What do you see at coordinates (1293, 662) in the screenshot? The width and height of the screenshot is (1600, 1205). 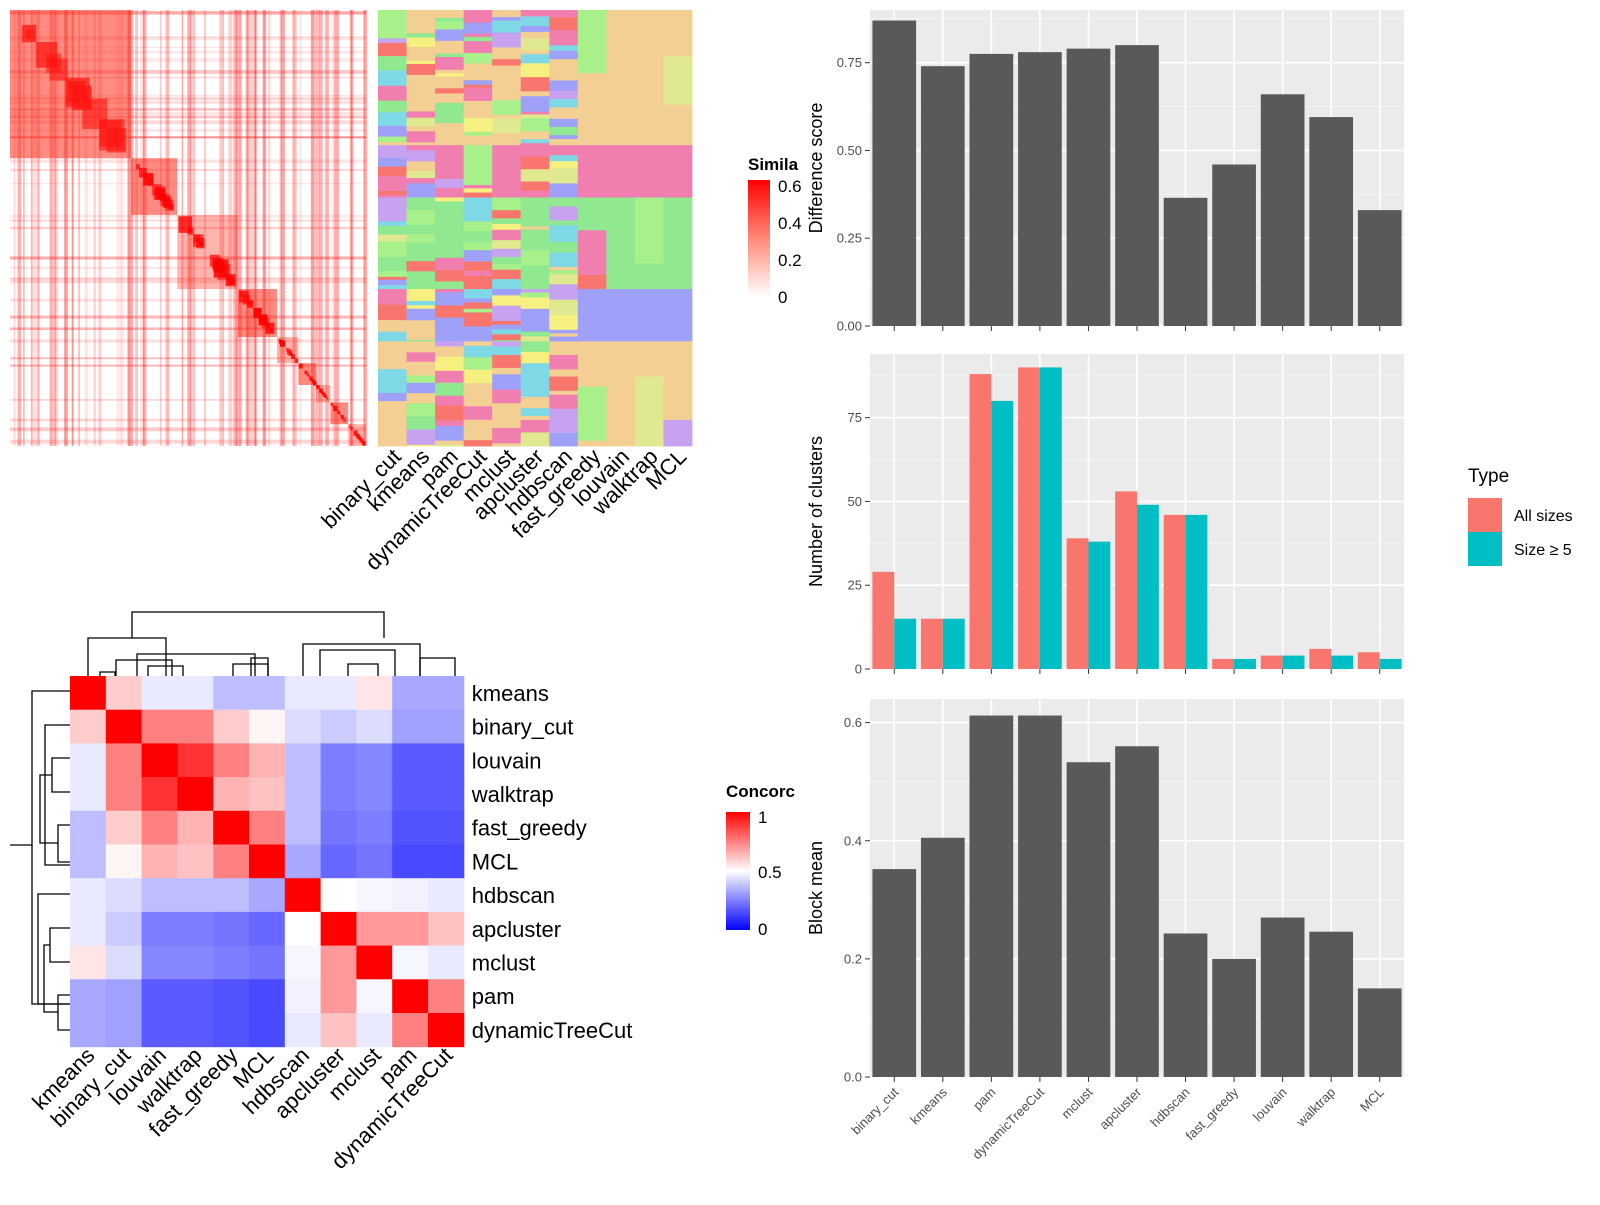 I see `bar-size-5-louvain` at bounding box center [1293, 662].